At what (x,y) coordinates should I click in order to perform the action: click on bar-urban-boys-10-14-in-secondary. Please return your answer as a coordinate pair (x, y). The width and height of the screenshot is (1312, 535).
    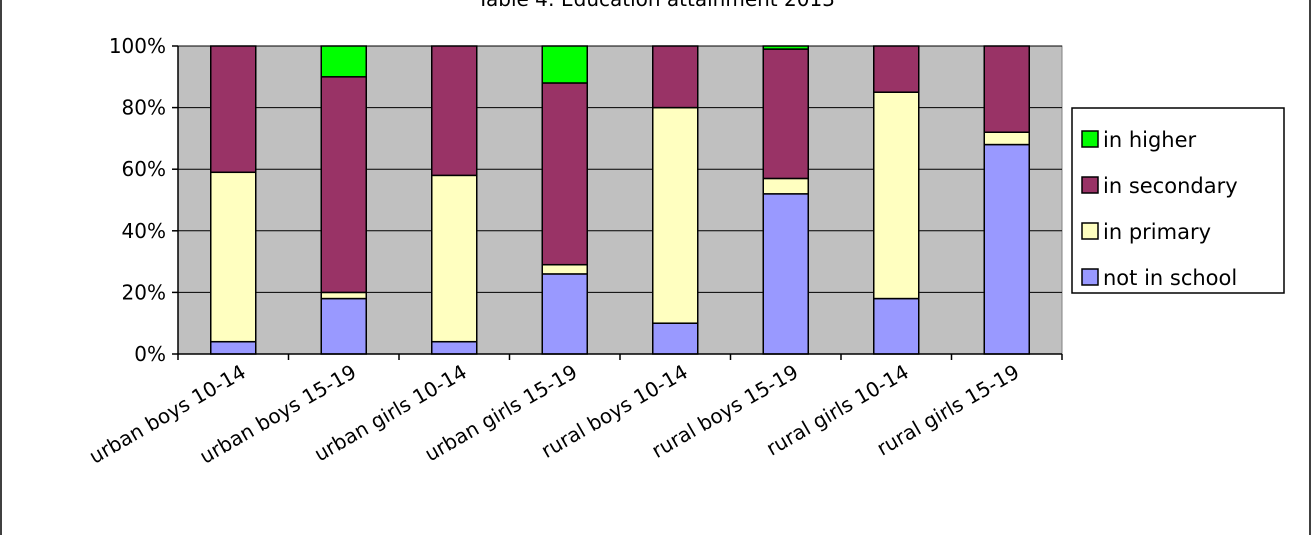
    Looking at the image, I should click on (233, 109).